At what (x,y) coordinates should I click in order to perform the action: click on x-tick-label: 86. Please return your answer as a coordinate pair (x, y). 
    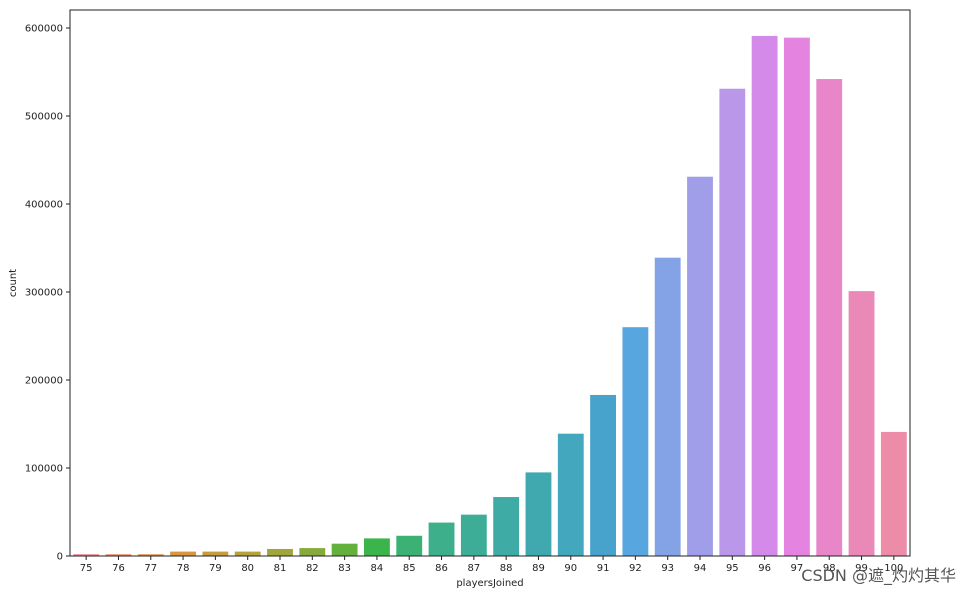
    Looking at the image, I should click on (441, 568).